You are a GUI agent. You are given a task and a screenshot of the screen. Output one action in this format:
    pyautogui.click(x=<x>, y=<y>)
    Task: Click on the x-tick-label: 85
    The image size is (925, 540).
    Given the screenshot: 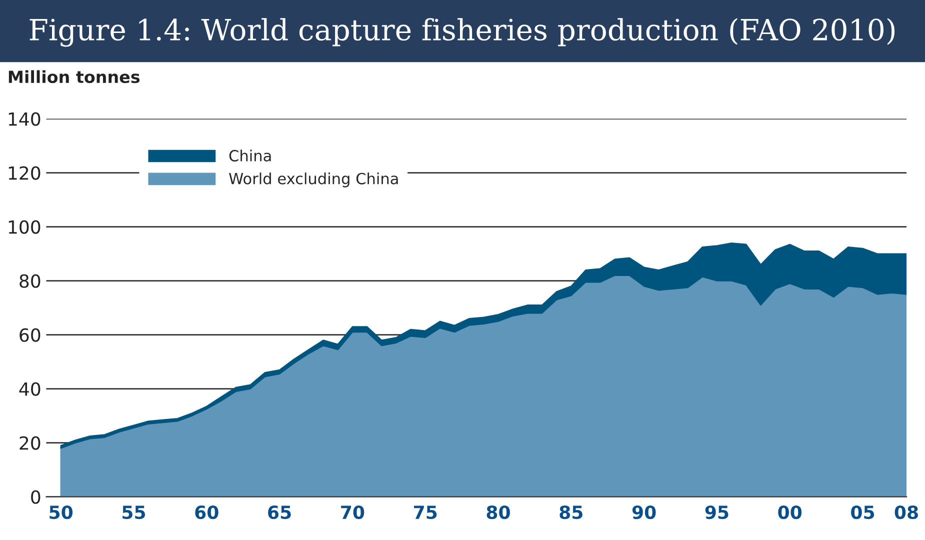 What is the action you would take?
    pyautogui.click(x=571, y=512)
    